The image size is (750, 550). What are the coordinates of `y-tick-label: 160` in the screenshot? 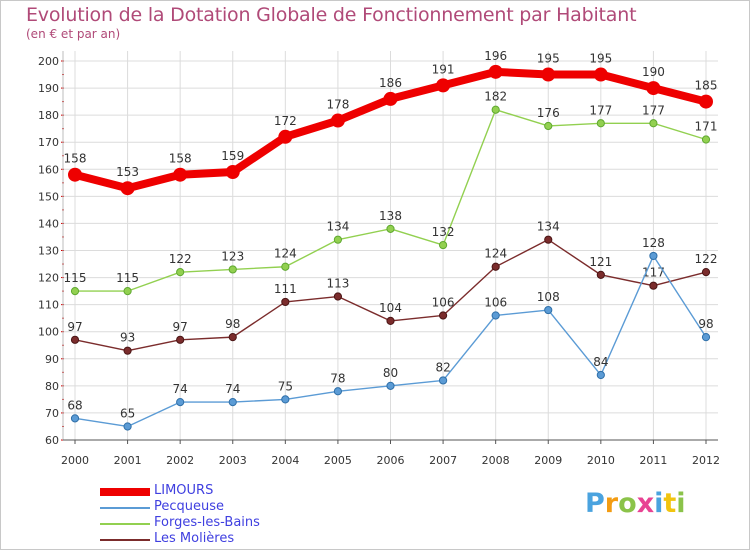 It's located at (48, 169).